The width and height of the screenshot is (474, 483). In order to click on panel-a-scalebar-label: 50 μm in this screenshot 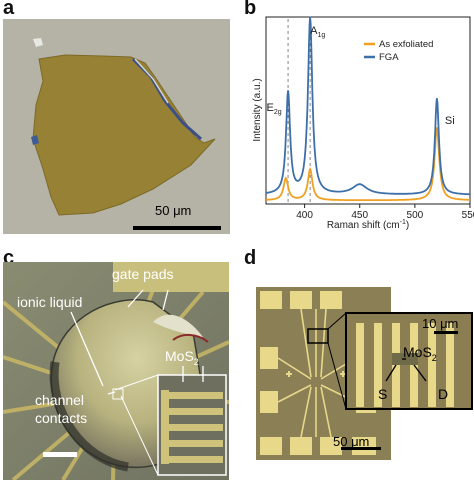, I will do `click(173, 210)`.